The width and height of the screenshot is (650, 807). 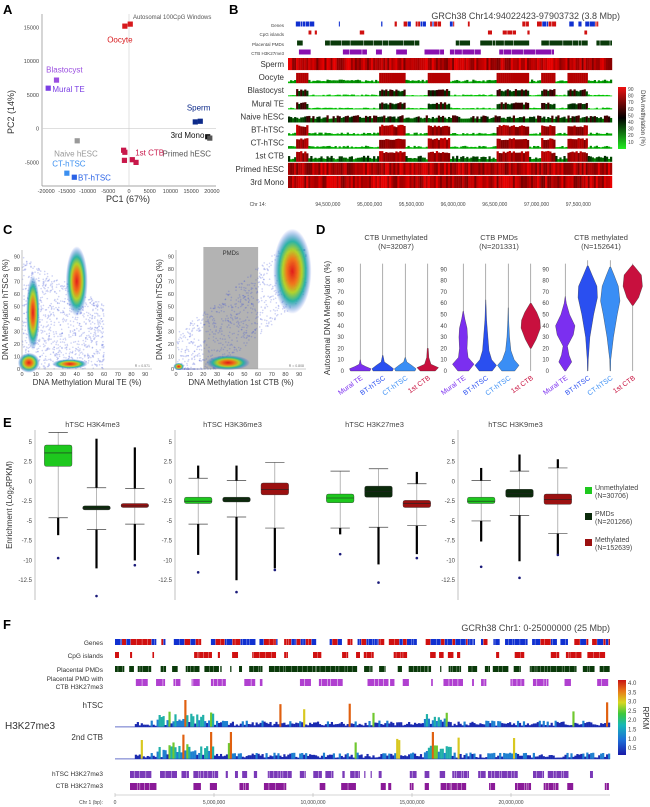 What do you see at coordinates (171, 270) in the screenshot?
I see `density-y-tick-label: 80` at bounding box center [171, 270].